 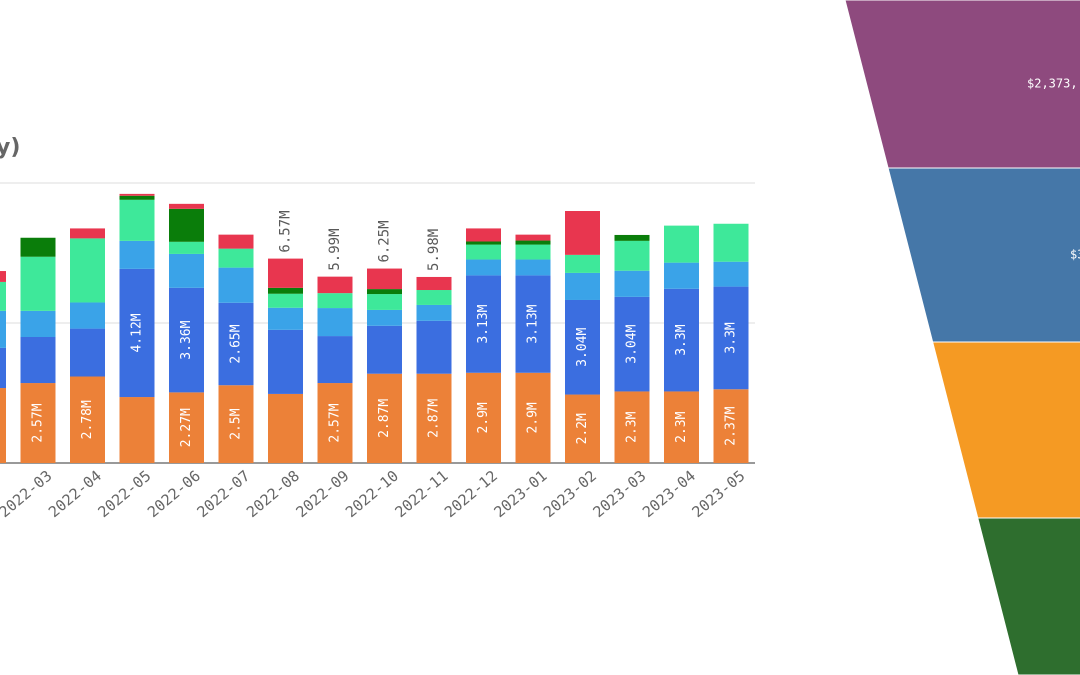 What do you see at coordinates (124, 494) in the screenshot?
I see `x-tick-label: 2022-05` at bounding box center [124, 494].